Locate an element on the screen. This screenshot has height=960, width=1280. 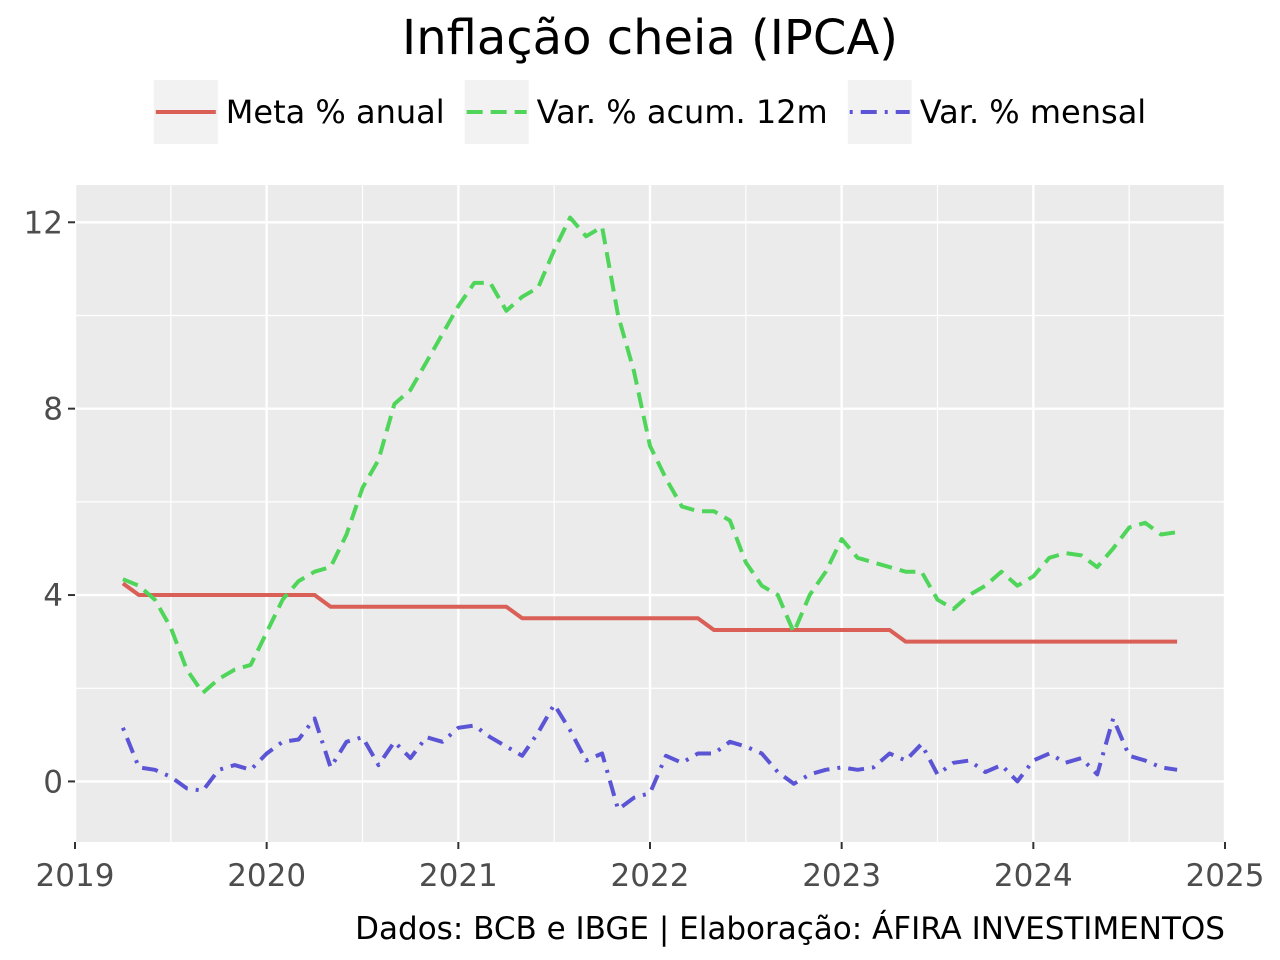
y-tick-label: 8 is located at coordinates (53, 410).